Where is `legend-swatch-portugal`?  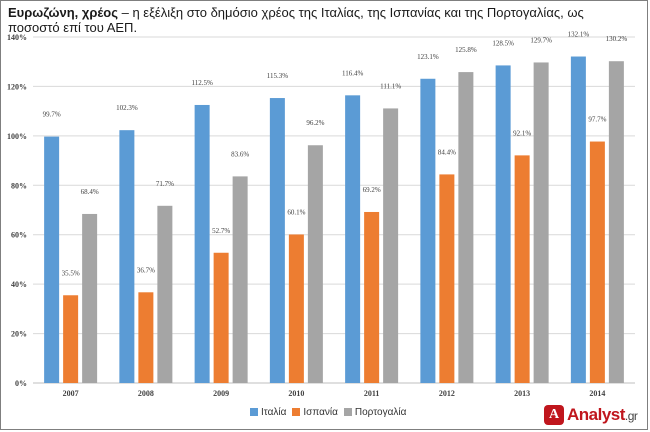
legend-swatch-portugal is located at coordinates (347, 412).